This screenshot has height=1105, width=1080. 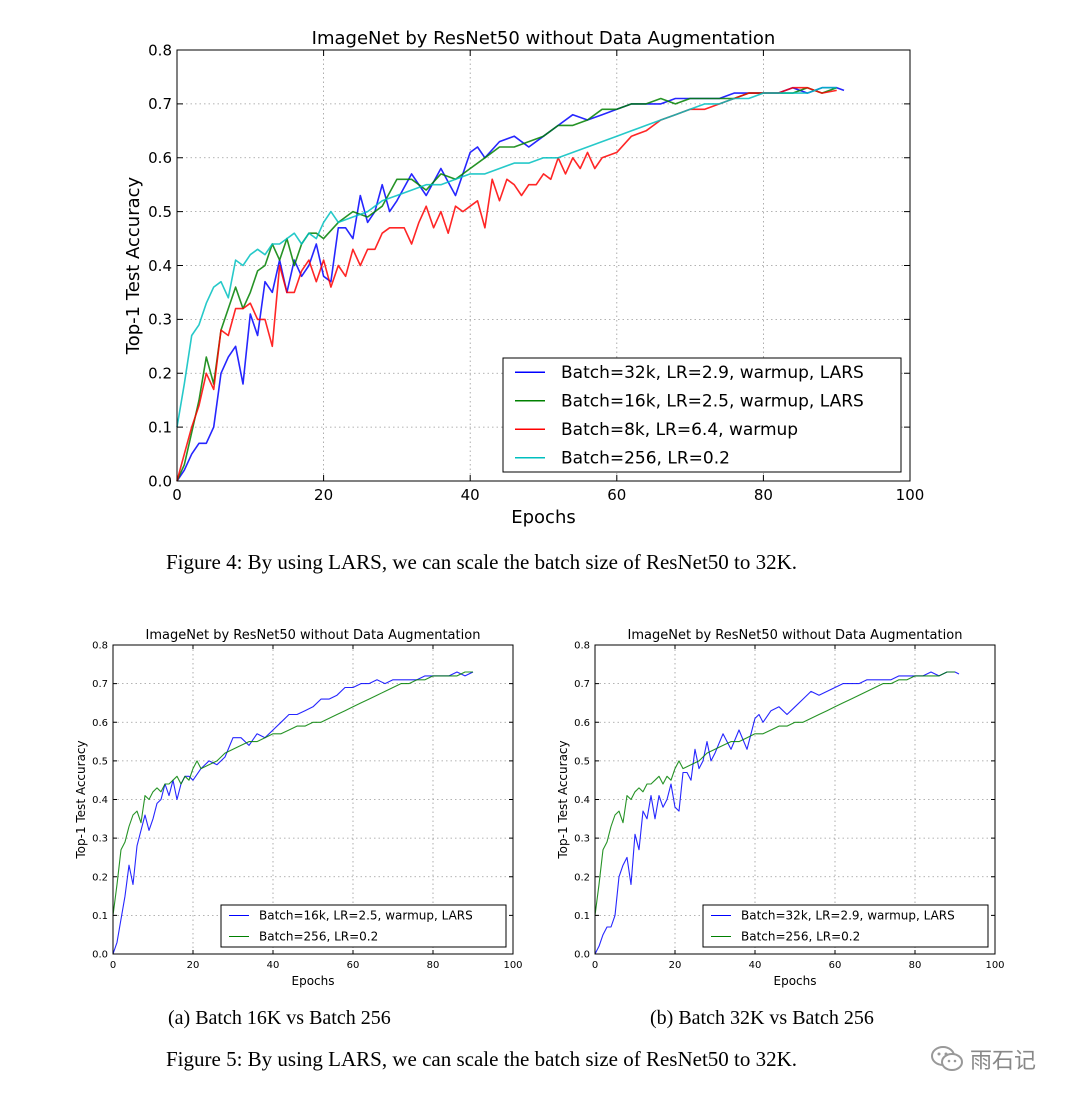 I want to click on chart3-y-tick-label: 0.6, so click(x=582, y=723).